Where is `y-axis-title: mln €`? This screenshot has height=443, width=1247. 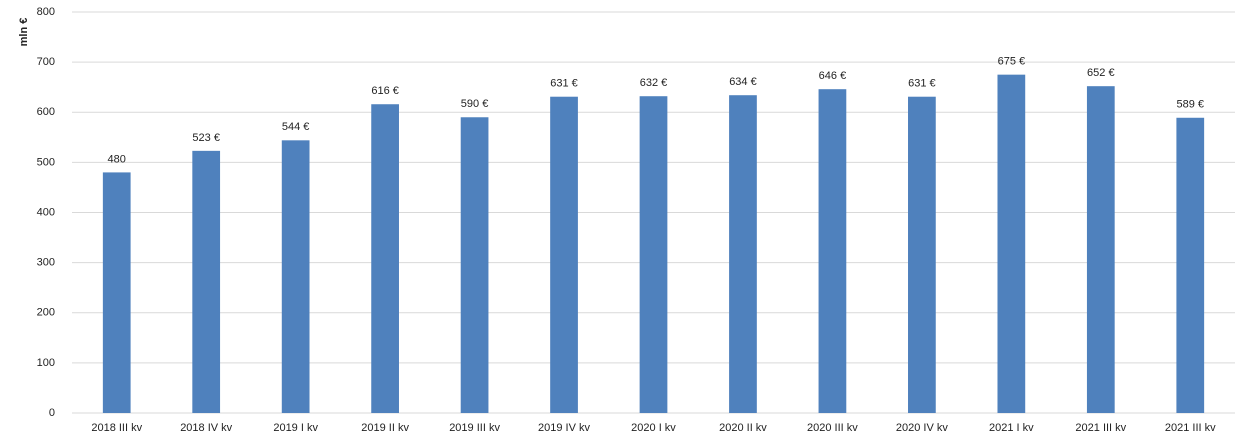
y-axis-title: mln € is located at coordinates (24, 32).